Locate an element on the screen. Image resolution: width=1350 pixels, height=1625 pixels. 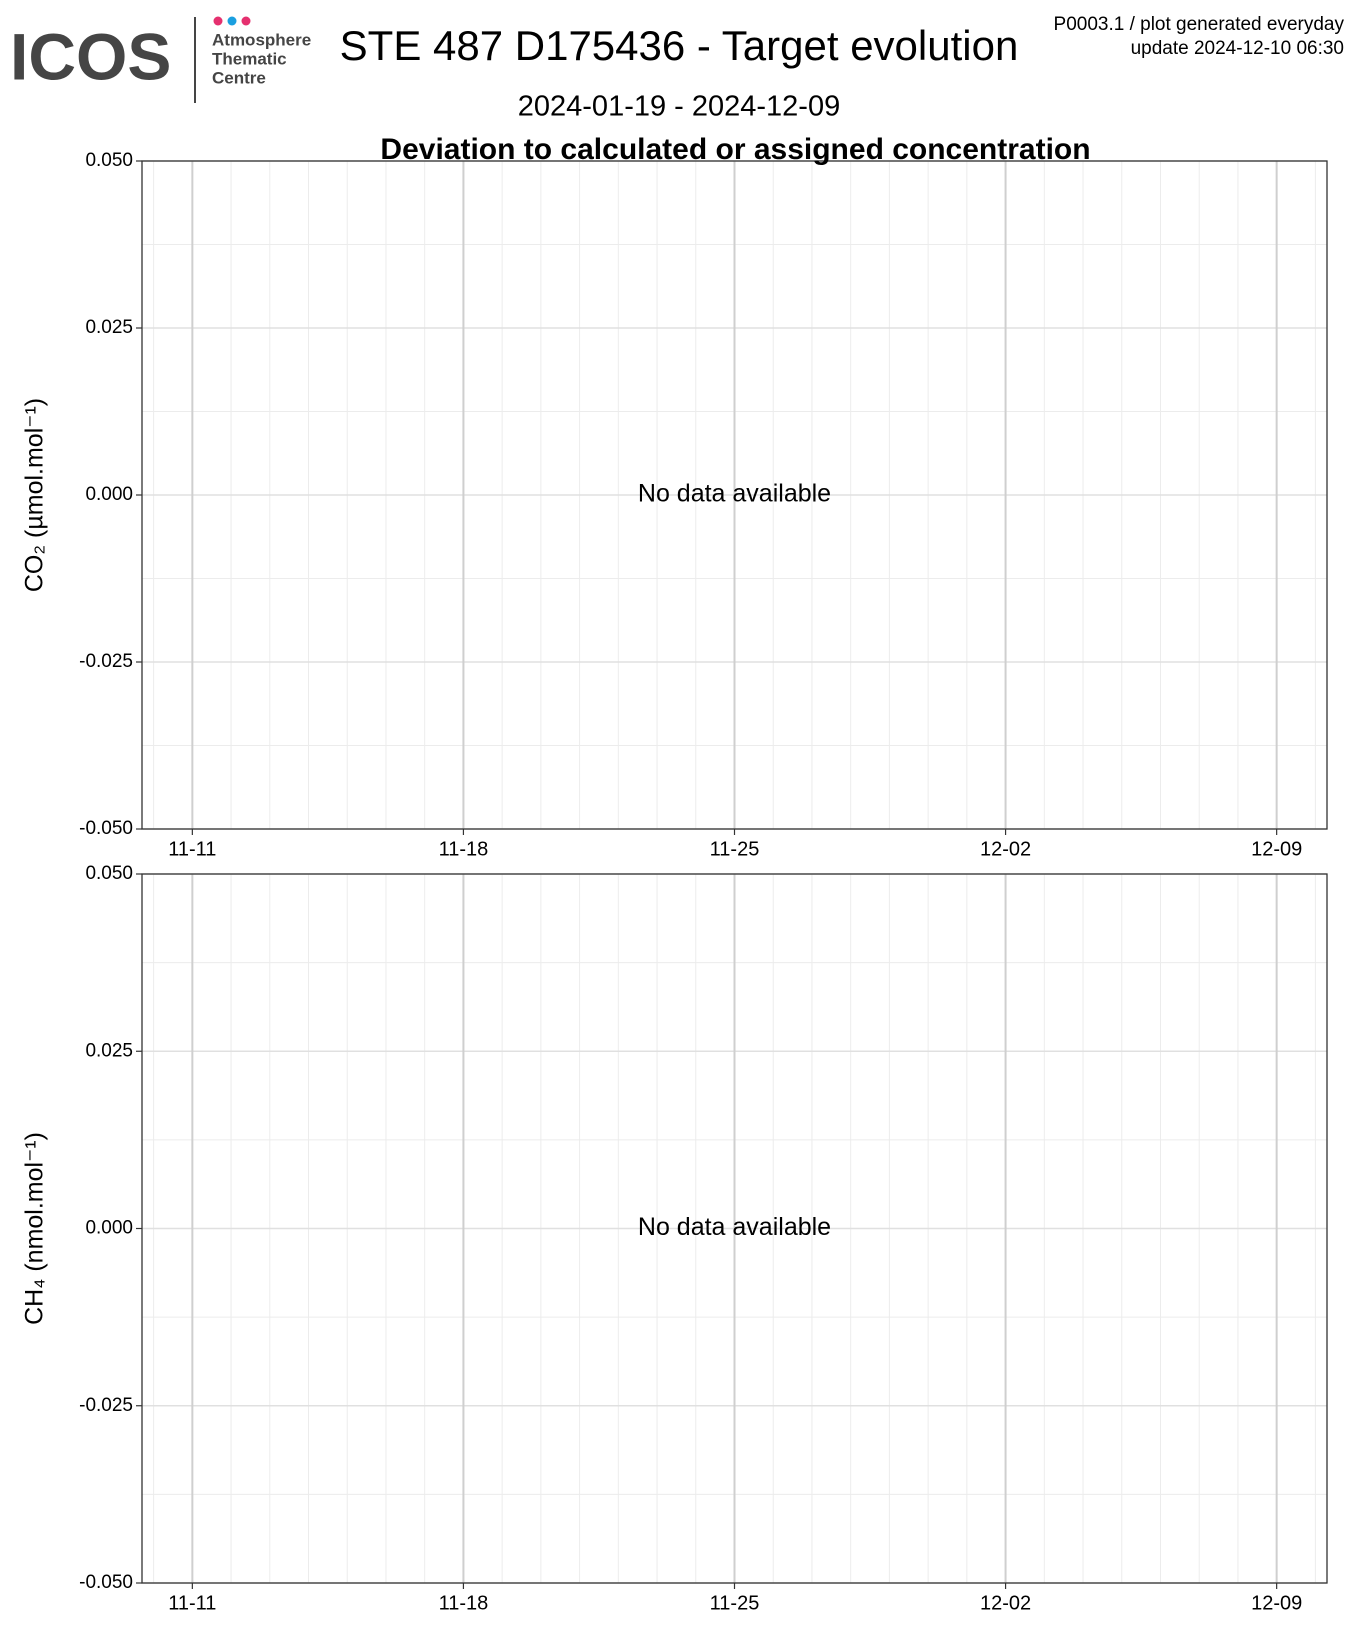
y-axis-label: CO₂ (µmol.mol⁻¹) is located at coordinates (35, 495).